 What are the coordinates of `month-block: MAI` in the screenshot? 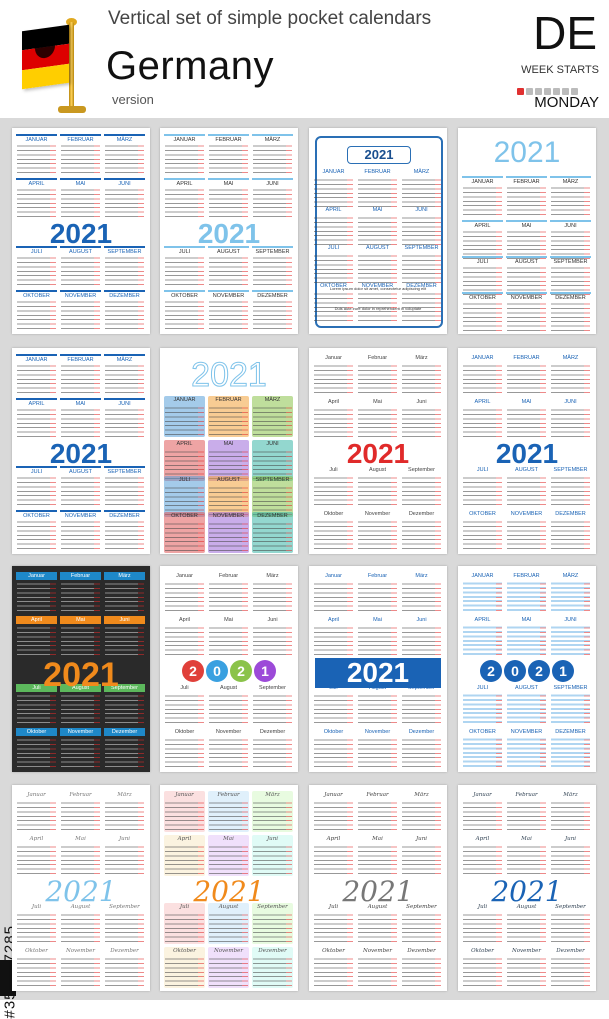 It's located at (526, 240).